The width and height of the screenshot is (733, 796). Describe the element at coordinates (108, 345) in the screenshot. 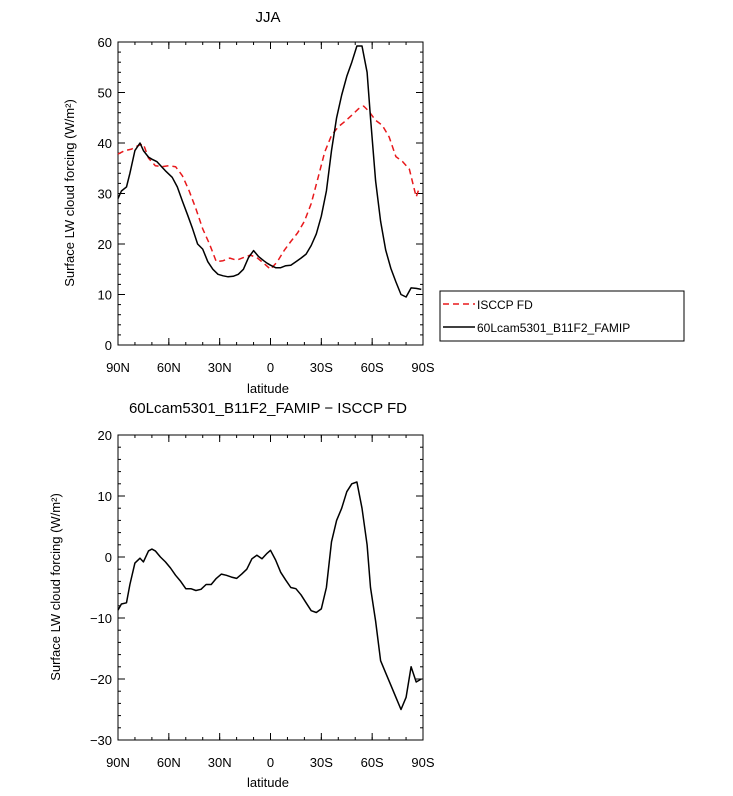

I see `top-y-tick-label: 0` at that location.